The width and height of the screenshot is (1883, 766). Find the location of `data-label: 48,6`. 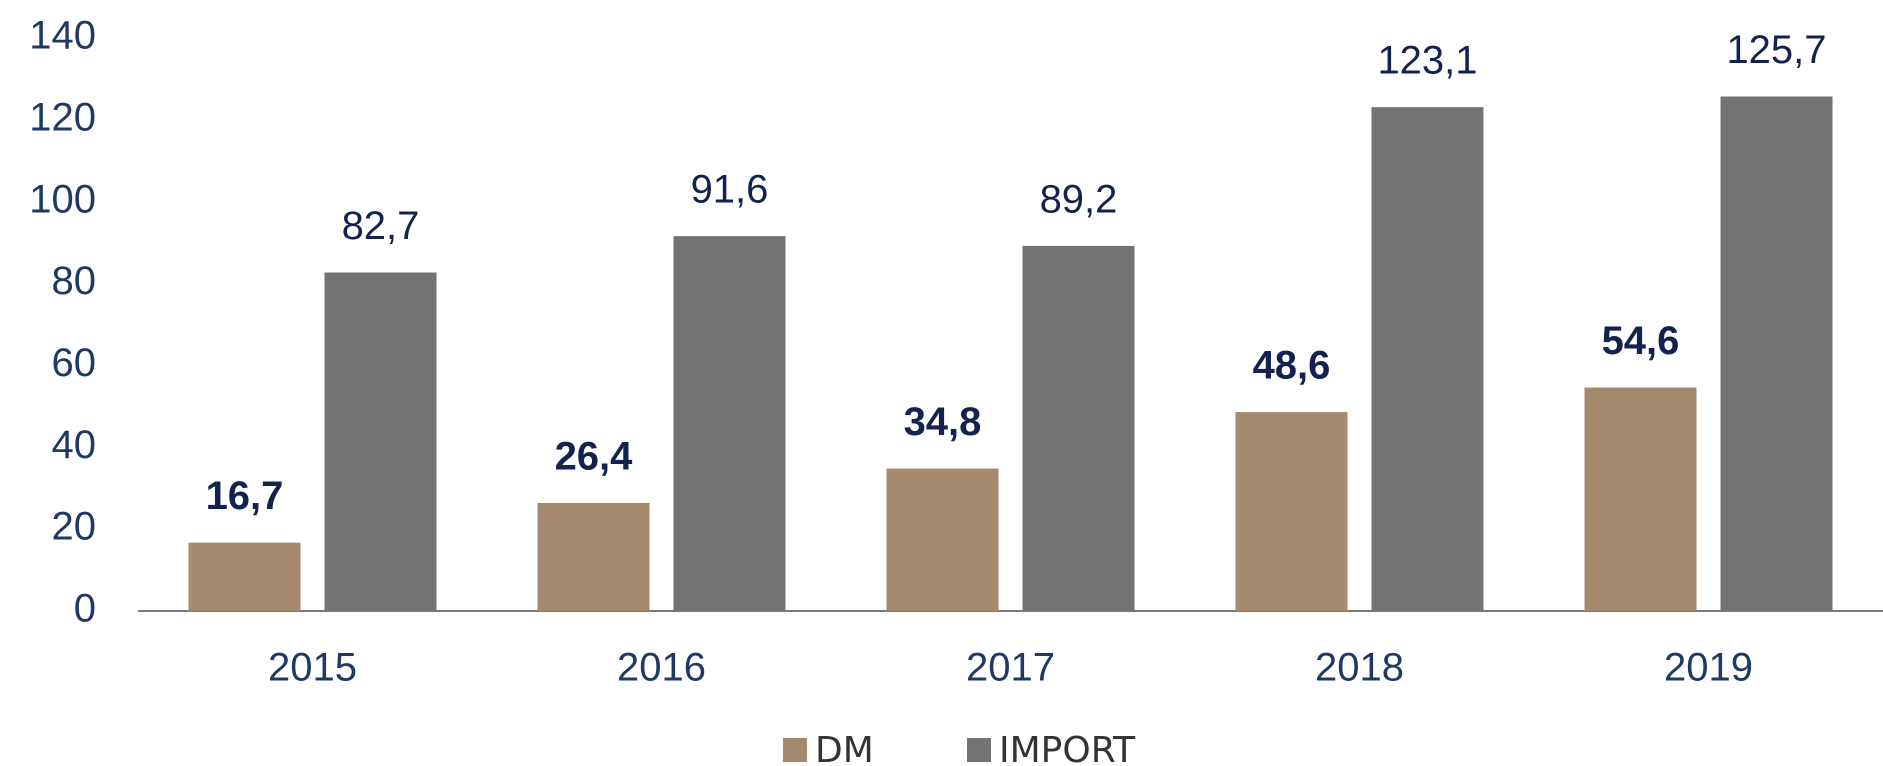

data-label: 48,6 is located at coordinates (1292, 366).